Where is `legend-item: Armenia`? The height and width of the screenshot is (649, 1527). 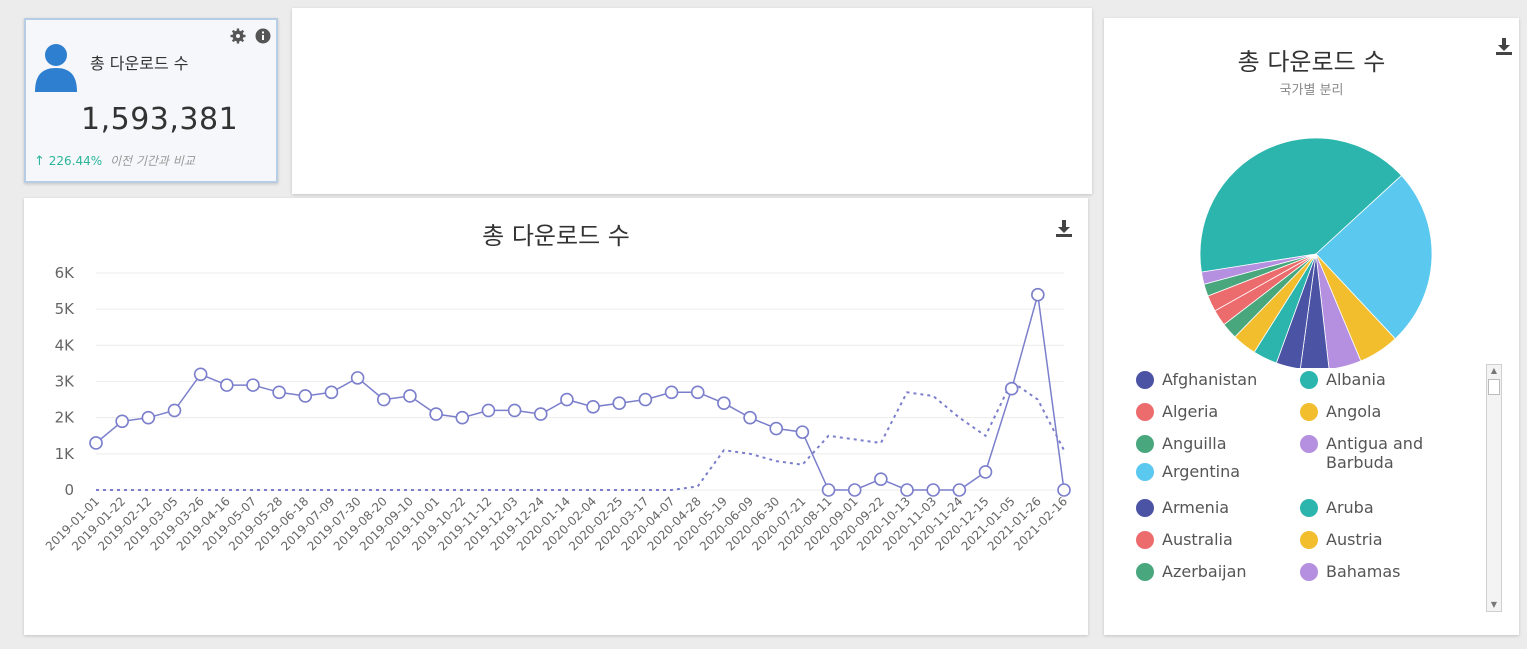 legend-item: Armenia is located at coordinates (1216, 507).